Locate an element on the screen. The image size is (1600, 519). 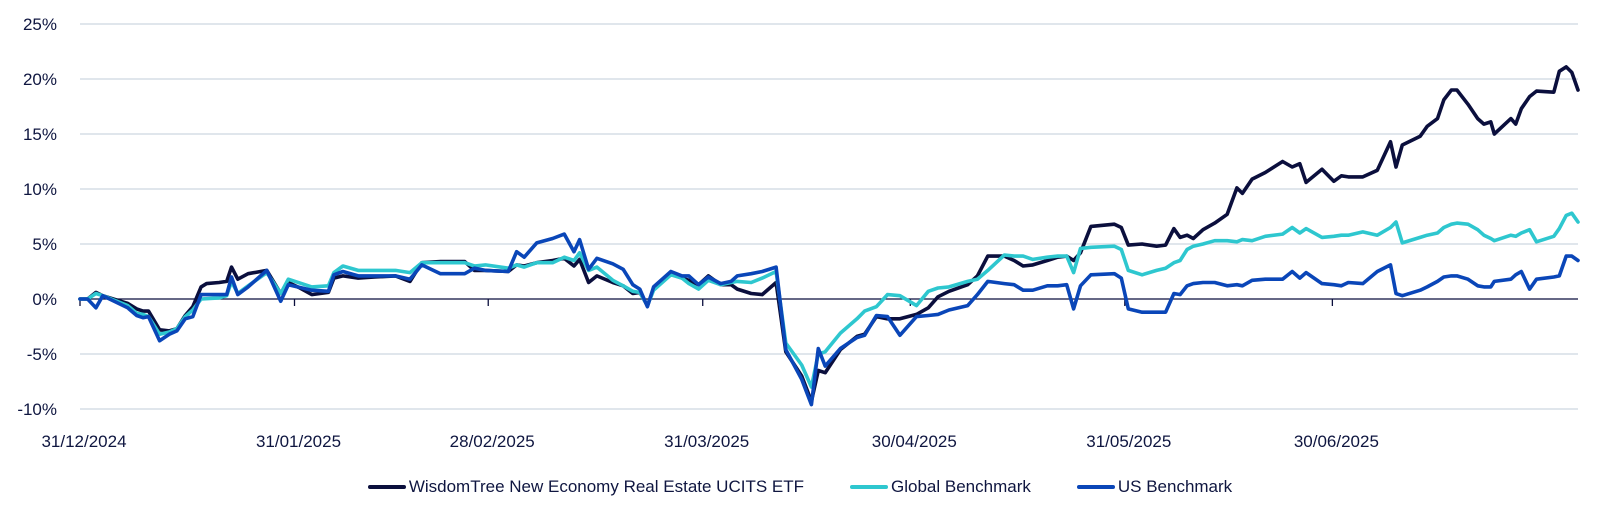
y-tick-label: 5% is located at coordinates (44, 244).